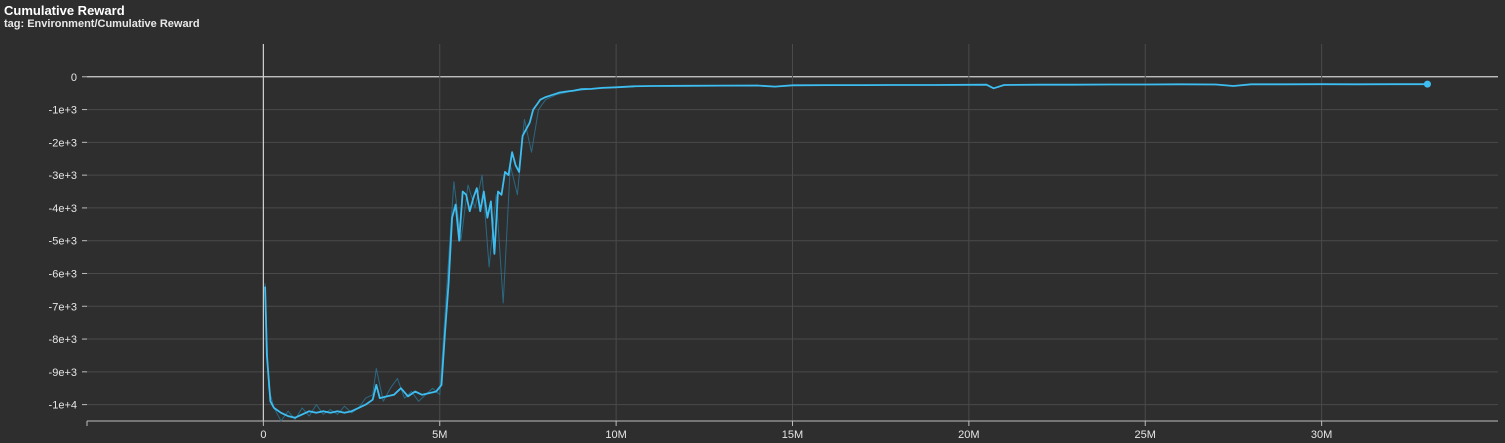 The width and height of the screenshot is (1505, 443). What do you see at coordinates (1145, 435) in the screenshot?
I see `x-tick-label: 25M` at bounding box center [1145, 435].